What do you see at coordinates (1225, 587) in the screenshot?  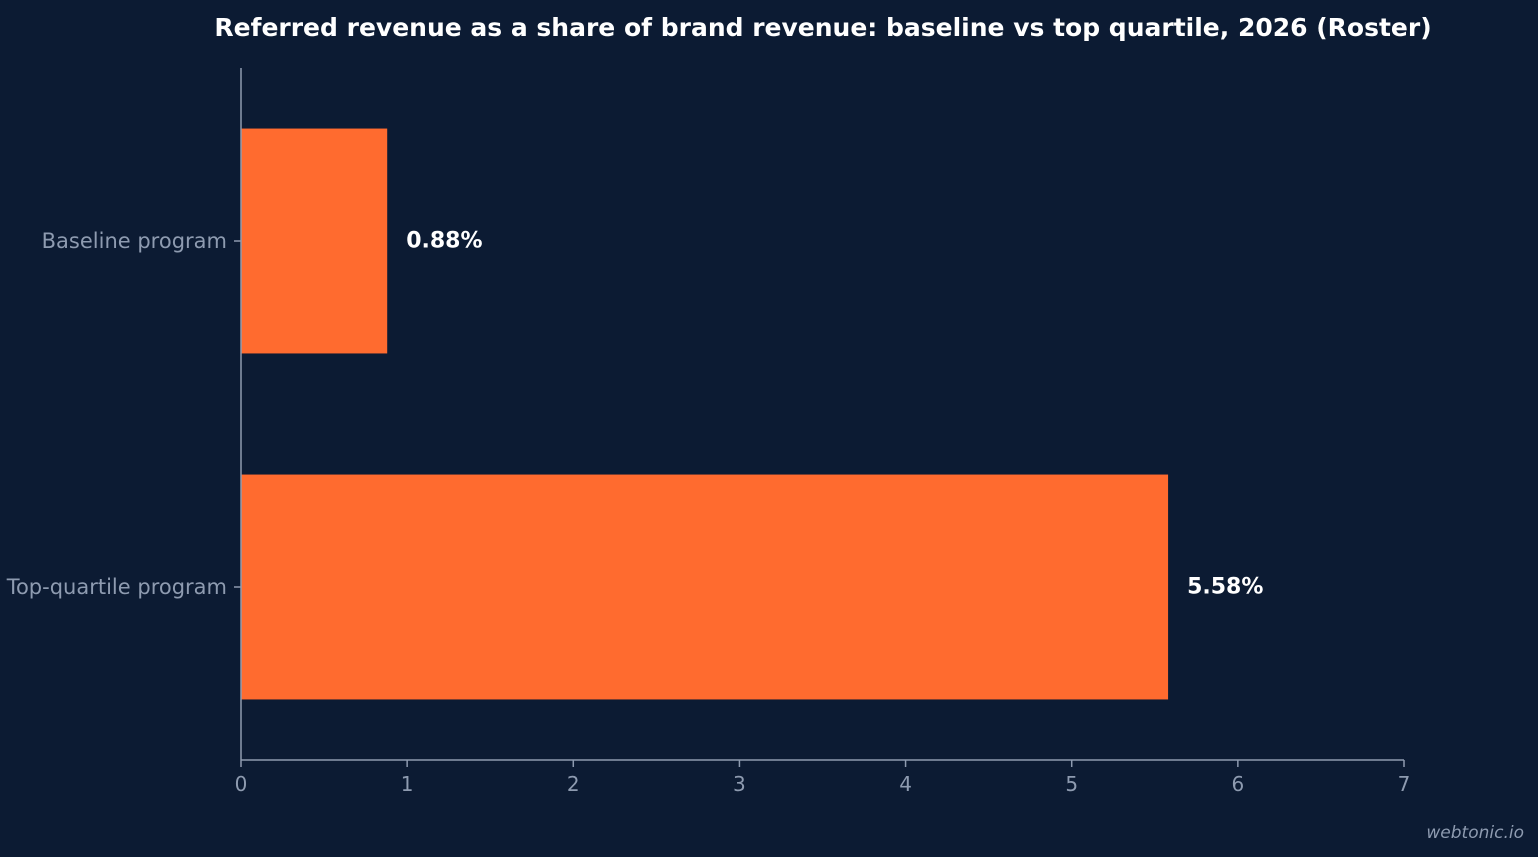 I see `data-label: 5.58%` at bounding box center [1225, 587].